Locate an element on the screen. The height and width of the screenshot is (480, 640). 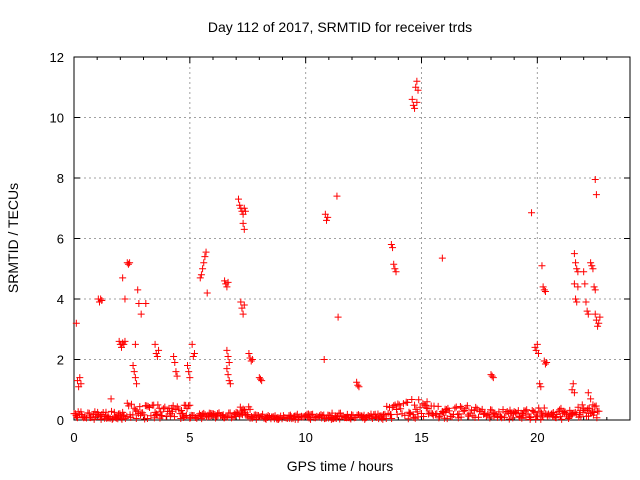
x-tick-label: 5 is located at coordinates (189, 437).